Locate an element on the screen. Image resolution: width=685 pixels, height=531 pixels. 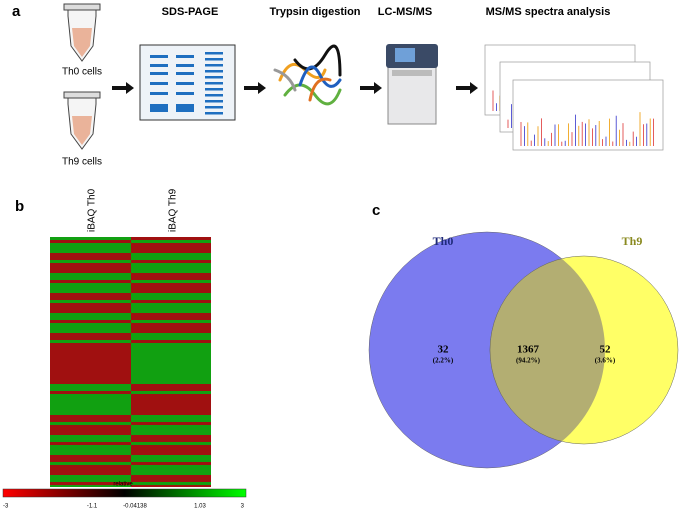
column-label: iBAQ Th9 is located at coordinates (173, 210).